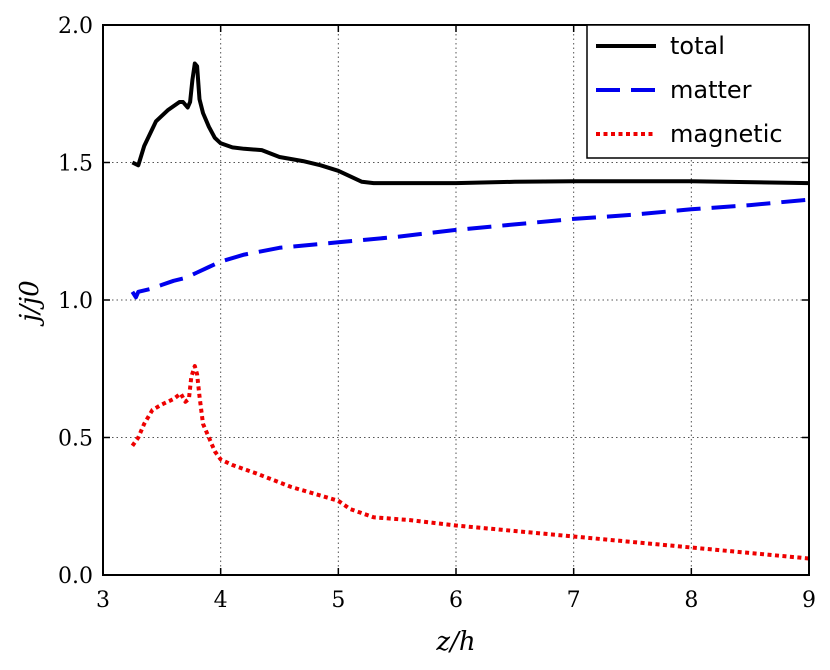 Image resolution: width=830 pixels, height=670 pixels. I want to click on y-tick-label: 0.5, so click(75, 439).